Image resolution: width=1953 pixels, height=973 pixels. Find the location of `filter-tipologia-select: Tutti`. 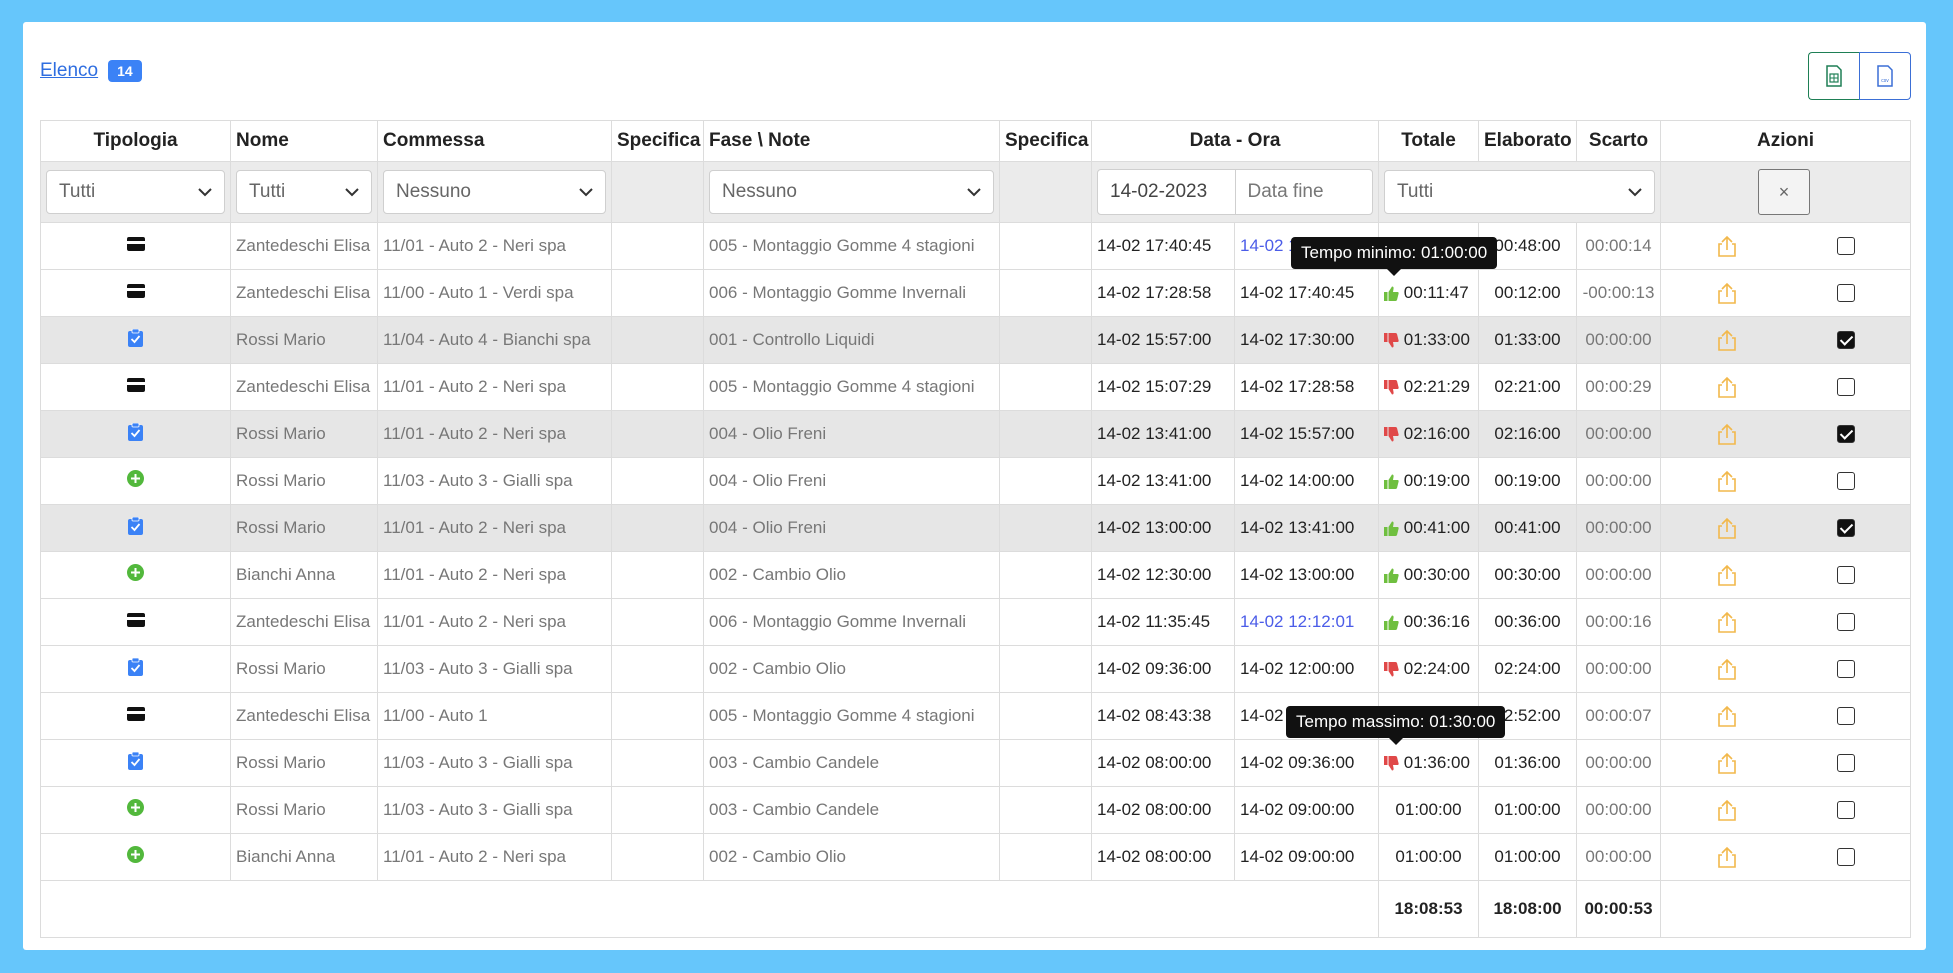

filter-tipologia-select: Tutti is located at coordinates (135, 192).